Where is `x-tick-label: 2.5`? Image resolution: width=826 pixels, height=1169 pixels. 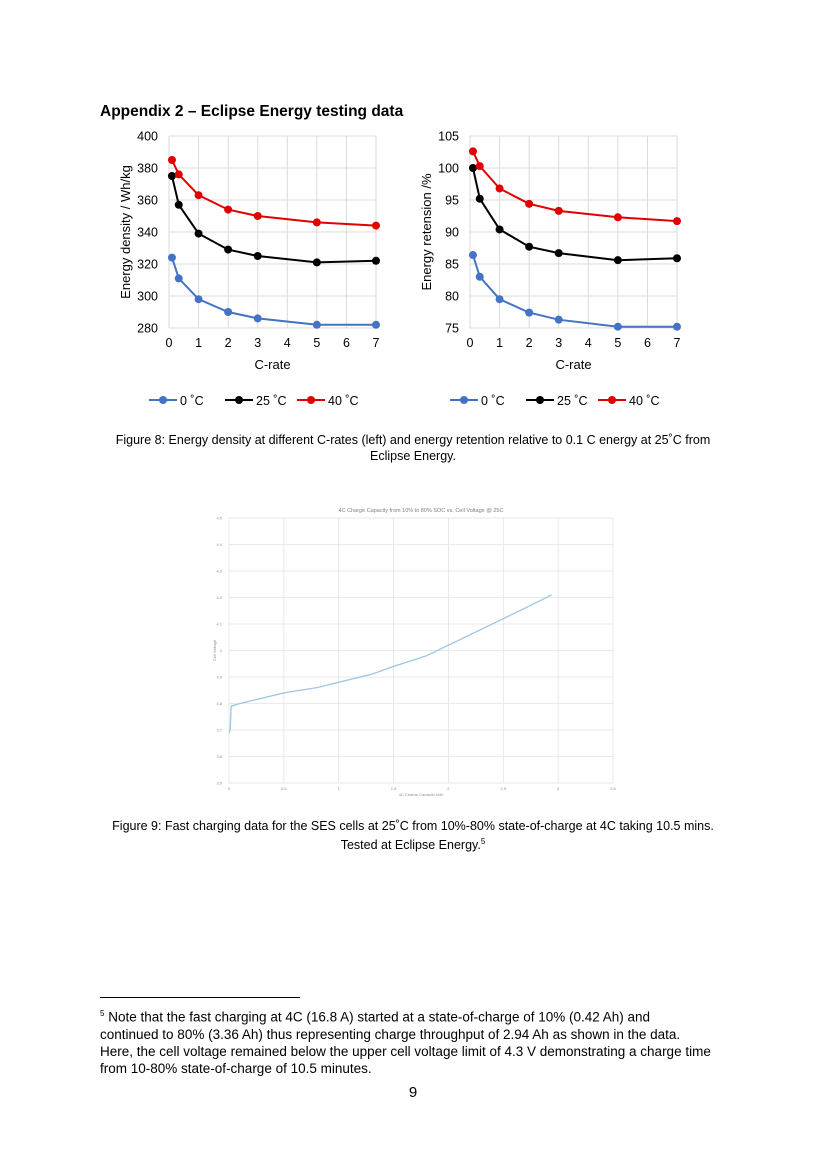 x-tick-label: 2.5 is located at coordinates (504, 788).